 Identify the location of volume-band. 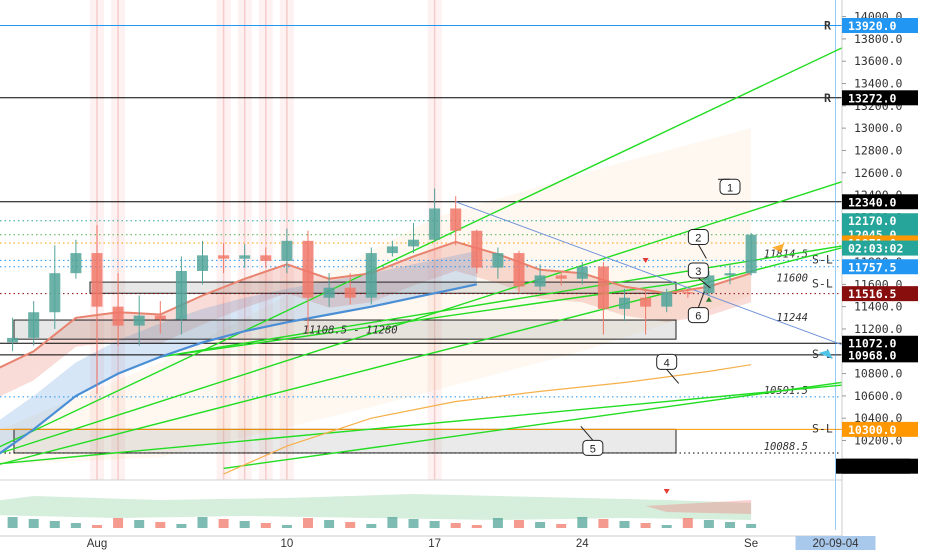
(376, 507).